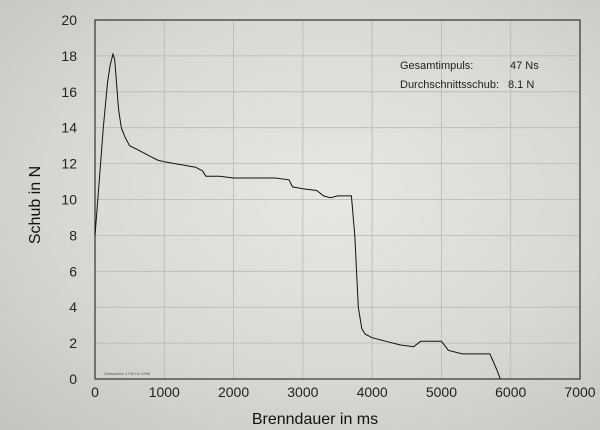 The width and height of the screenshot is (600, 430). I want to click on x-tick-label: 4000, so click(372, 392).